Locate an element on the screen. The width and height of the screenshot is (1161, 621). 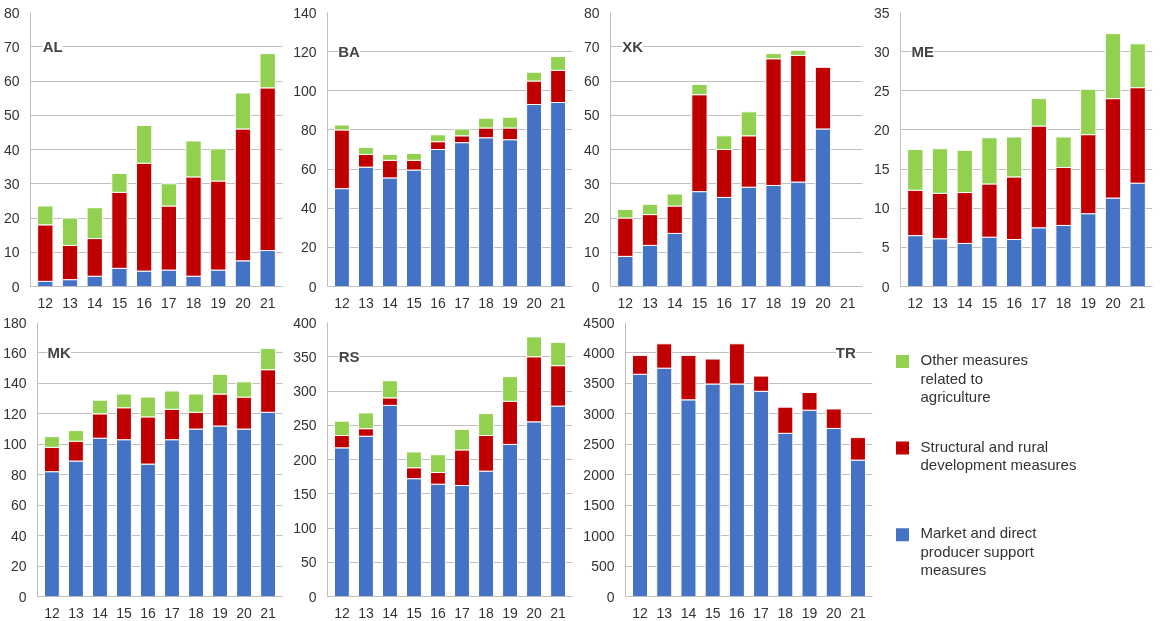
text: ME is located at coordinates (922, 52).